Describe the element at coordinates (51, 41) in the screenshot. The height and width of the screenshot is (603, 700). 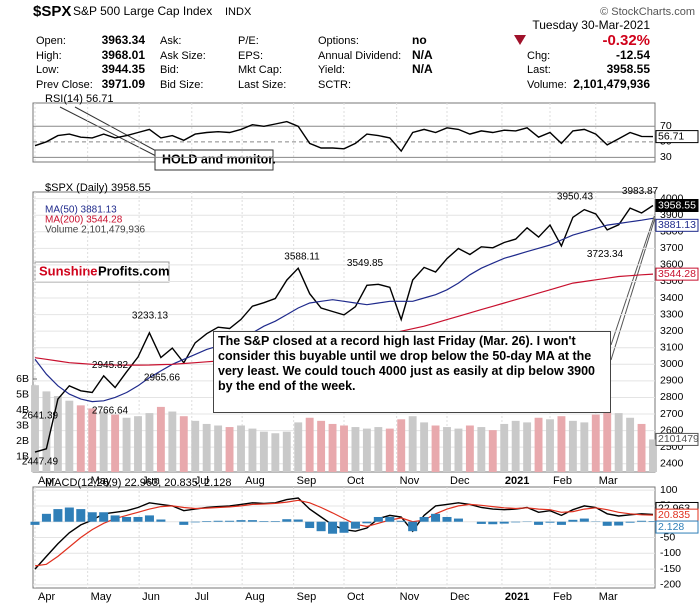
I see `stat-label: Open:` at that location.